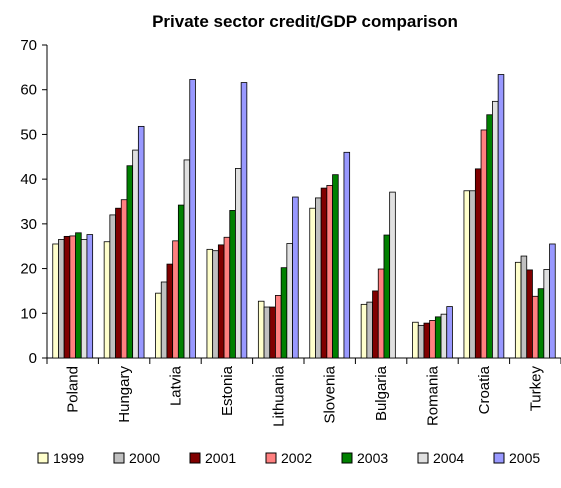  What do you see at coordinates (113, 286) in the screenshot?
I see `bar-hungary-2000` at bounding box center [113, 286].